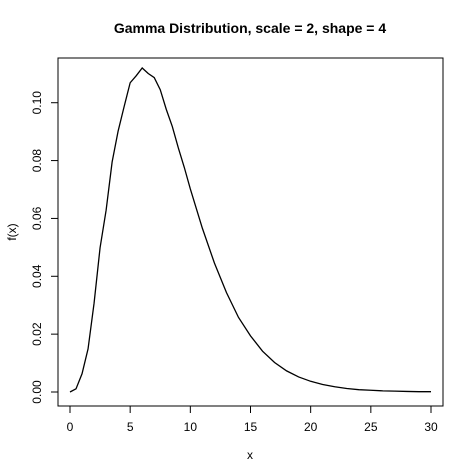 The height and width of the screenshot is (474, 474). What do you see at coordinates (37, 392) in the screenshot?
I see `y-tick-label: 0.00` at bounding box center [37, 392].